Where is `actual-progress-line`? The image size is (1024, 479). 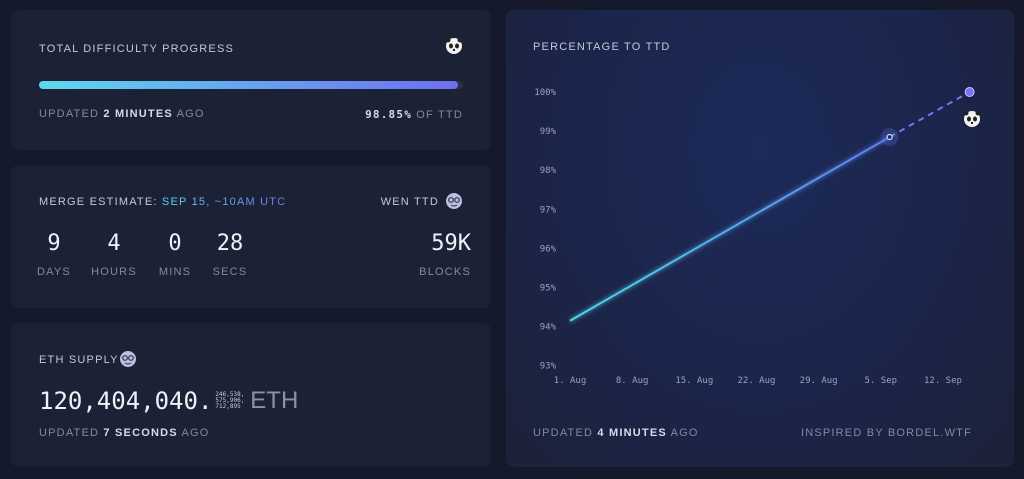 actual-progress-line is located at coordinates (730, 229).